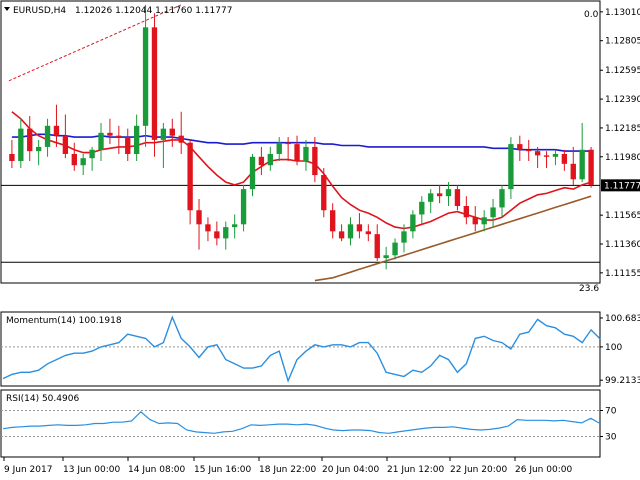 Image resolution: width=640 pixels, height=480 pixels. Describe the element at coordinates (478, 470) in the screenshot. I see `time-tick-label: 22 Jun 20:00` at that location.